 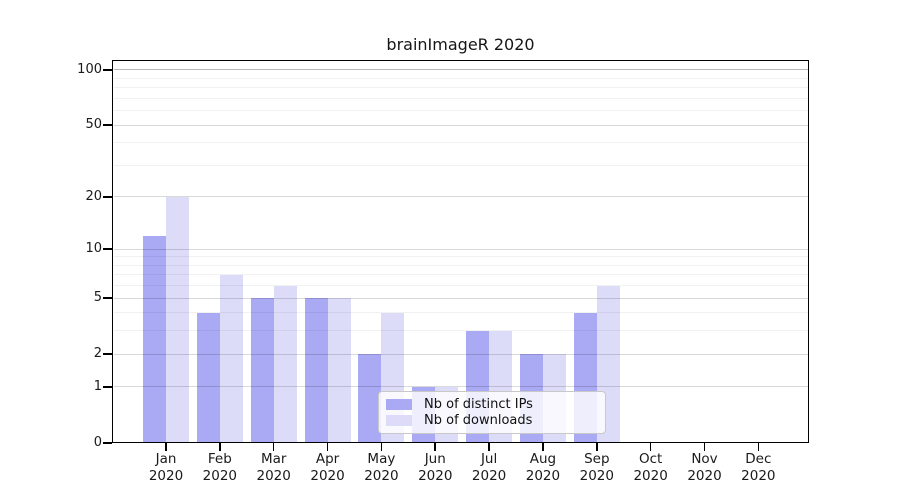 I want to click on y-tick-label-50: 50, so click(x=93, y=125).